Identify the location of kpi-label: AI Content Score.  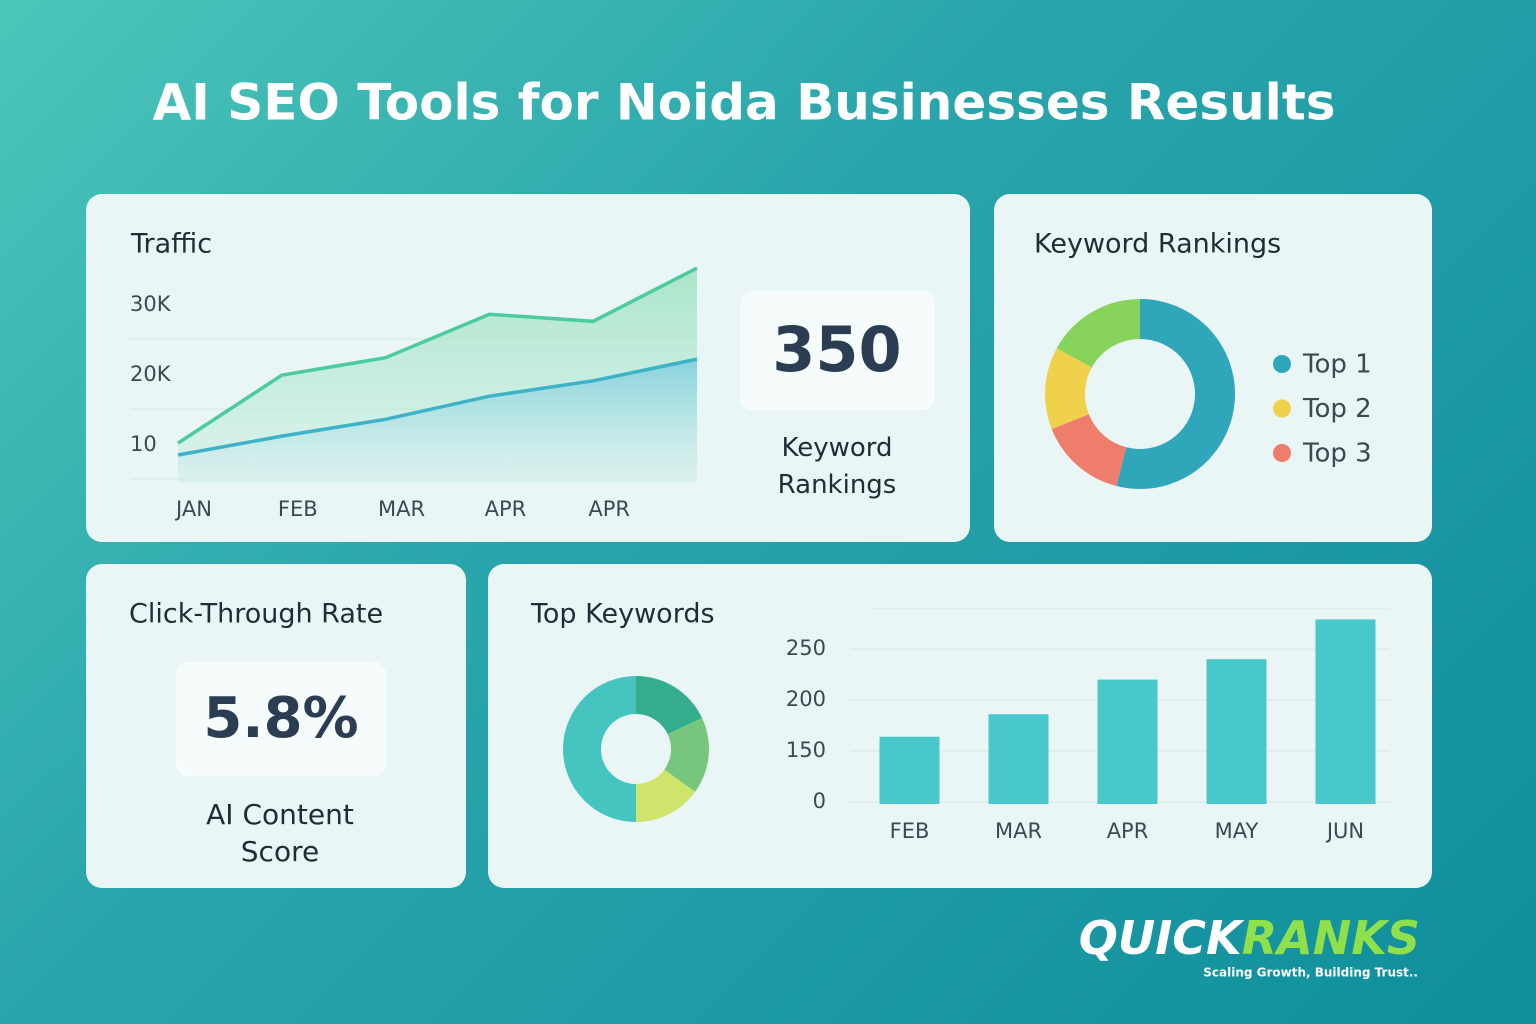
(280, 833).